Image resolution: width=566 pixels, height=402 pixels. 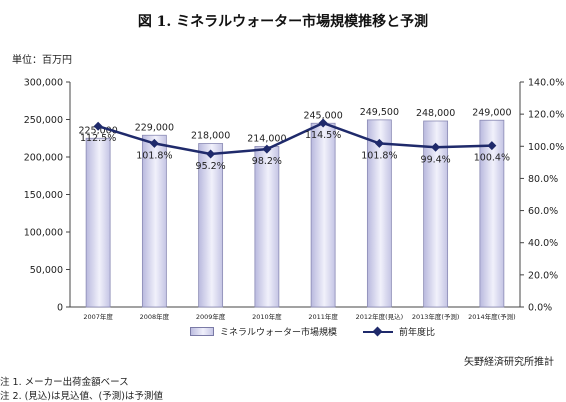 I want to click on line-series, so click(x=294, y=138).